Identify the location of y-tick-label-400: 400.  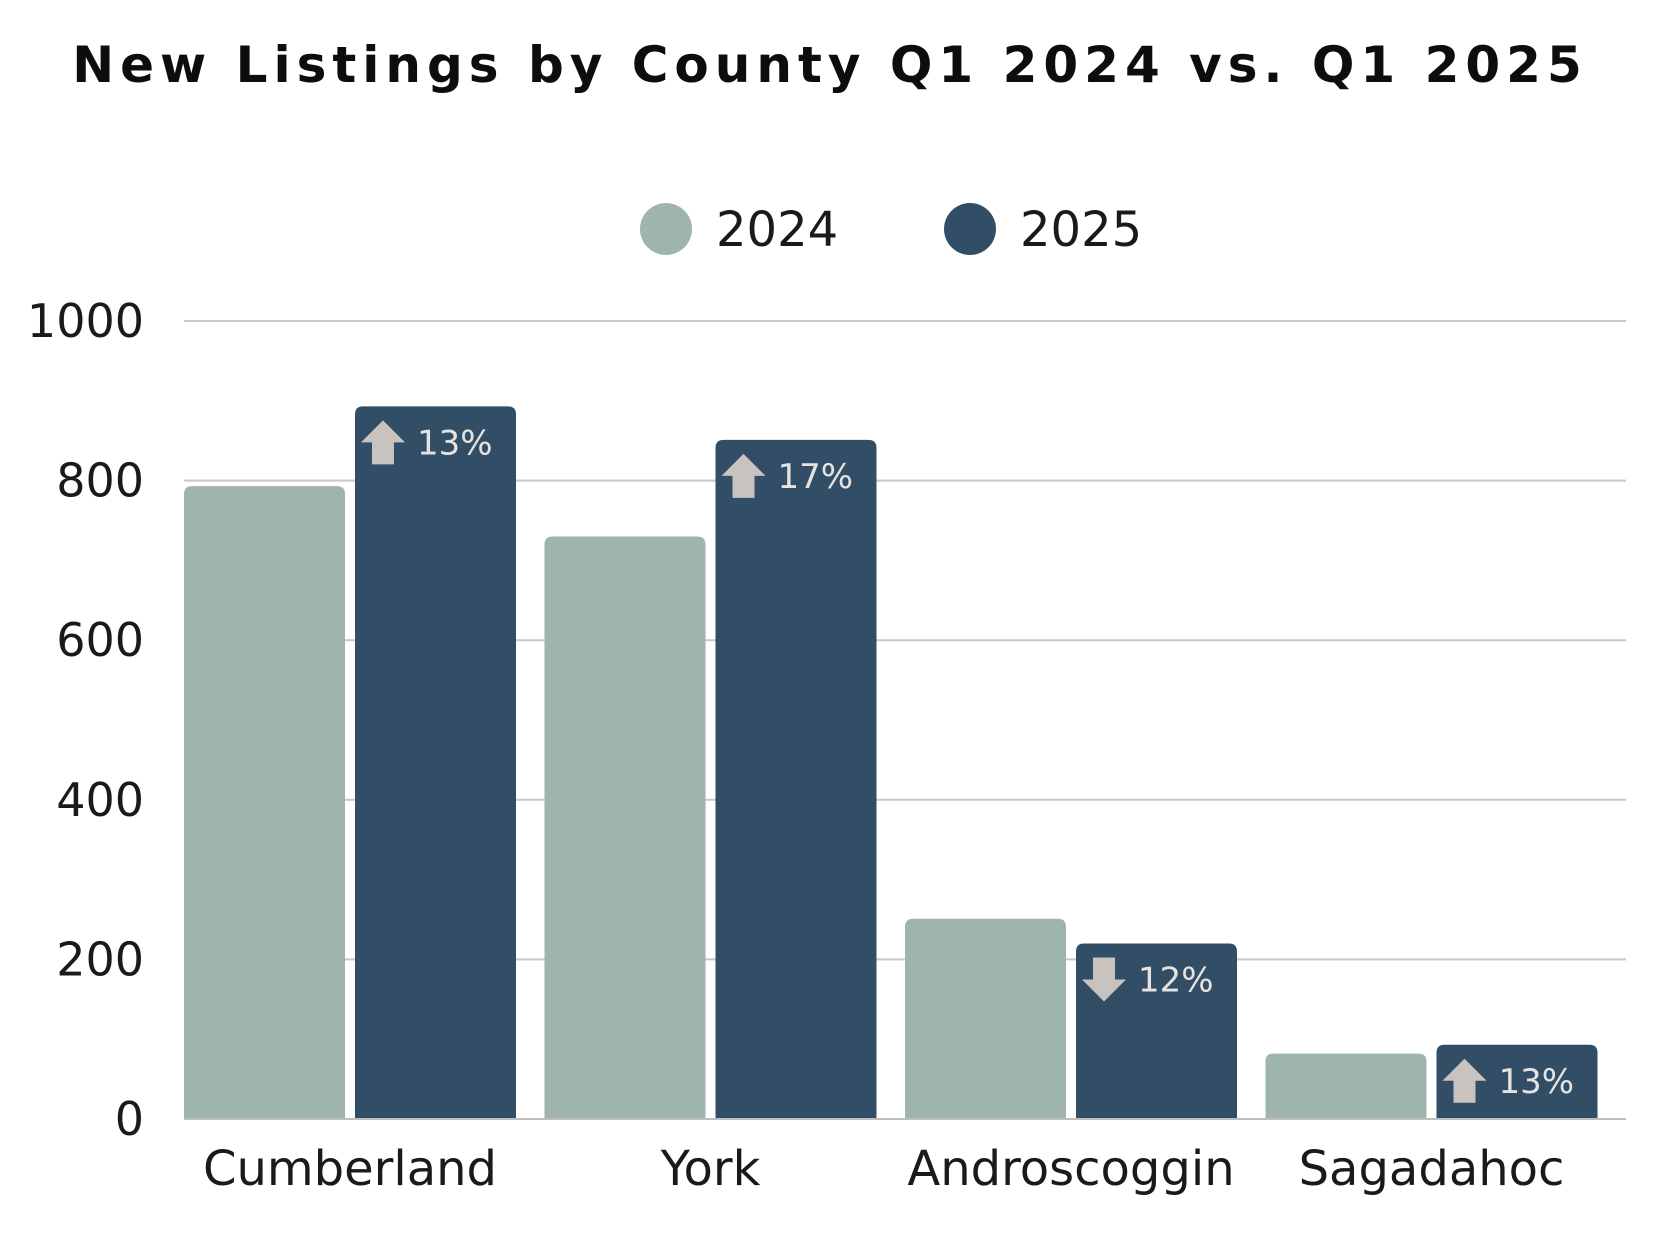
(100, 800).